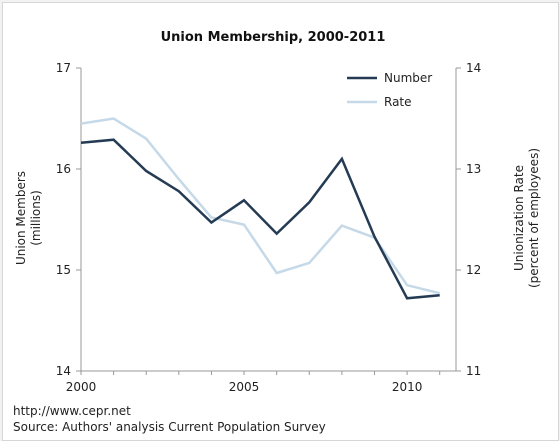 This screenshot has height=441, width=560. Describe the element at coordinates (244, 387) in the screenshot. I see `x-tick-label: 2005` at that location.